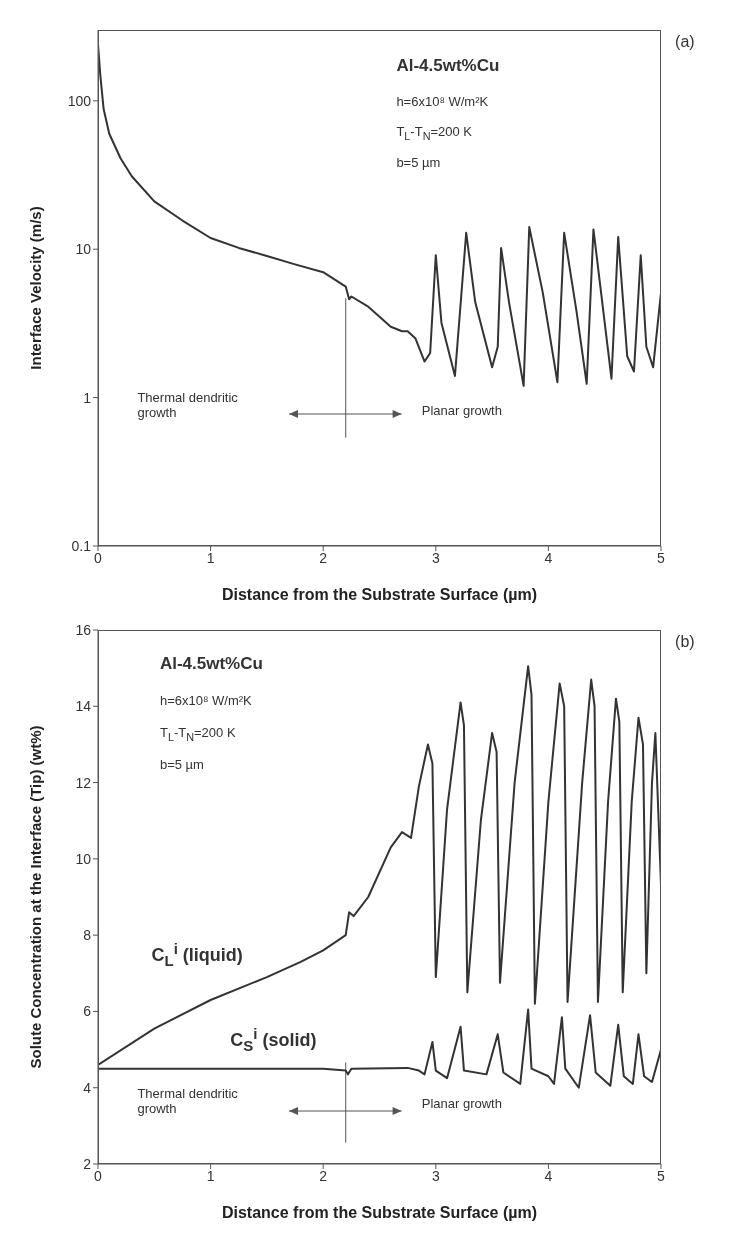 The width and height of the screenshot is (729, 1234). Describe the element at coordinates (83, 629) in the screenshot. I see `y-tick-label: 16` at that location.